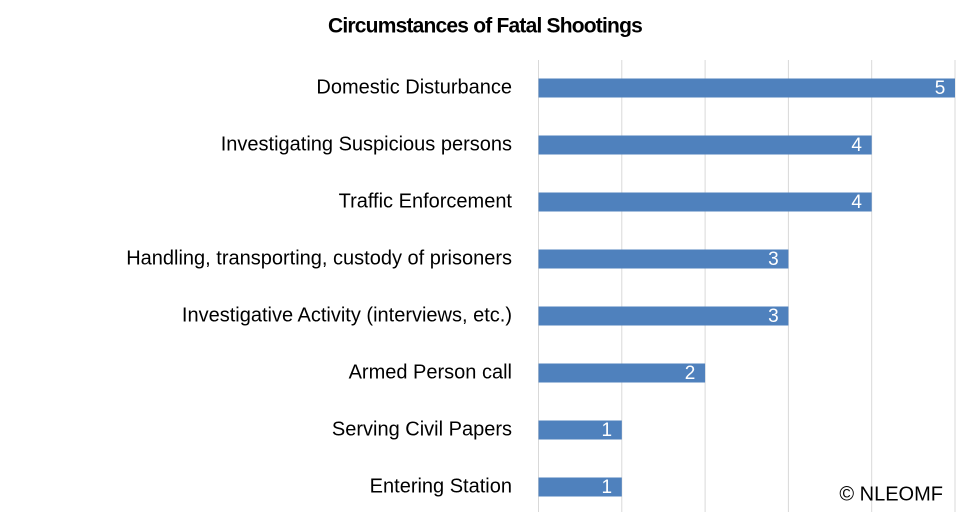 The image size is (961, 512). What do you see at coordinates (430, 372) in the screenshot?
I see `category-label: Armed Person call` at bounding box center [430, 372].